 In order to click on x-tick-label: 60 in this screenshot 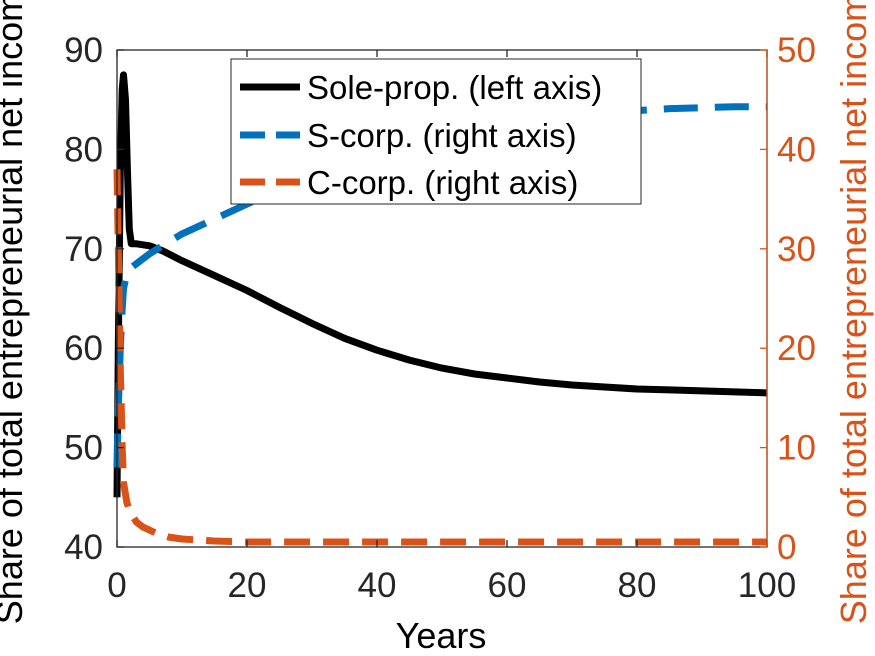, I will do `click(507, 585)`.